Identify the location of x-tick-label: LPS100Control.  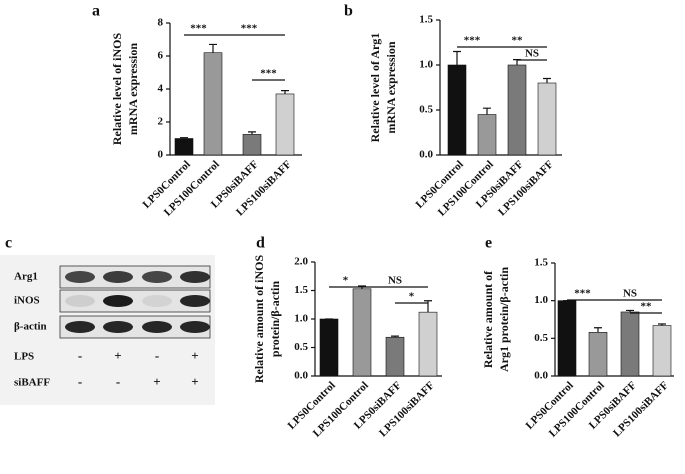
(577, 409).